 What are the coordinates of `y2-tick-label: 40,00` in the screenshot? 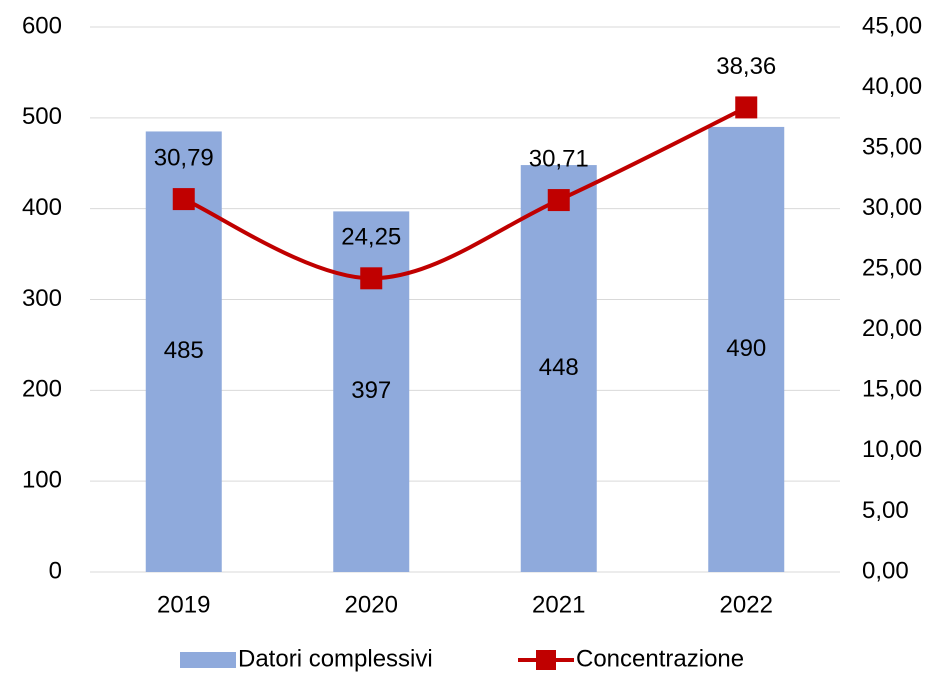 It's located at (892, 86).